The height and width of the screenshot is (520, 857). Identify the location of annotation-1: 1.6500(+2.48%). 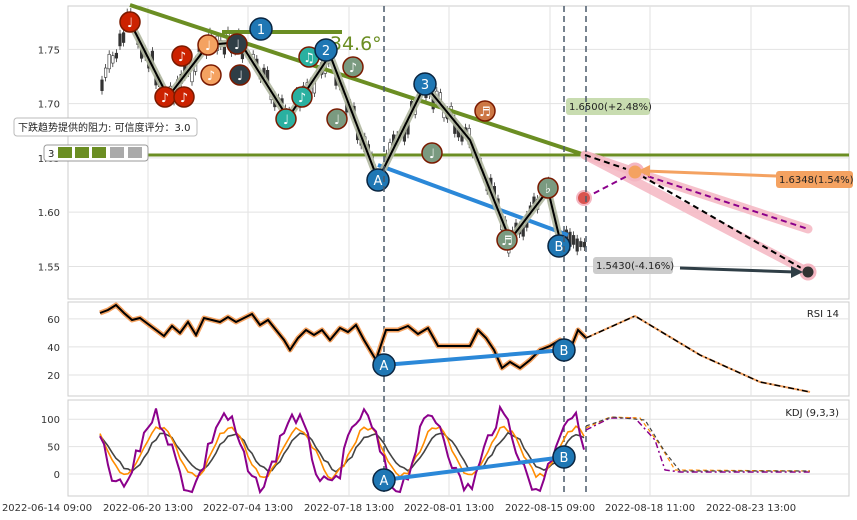
(610, 107).